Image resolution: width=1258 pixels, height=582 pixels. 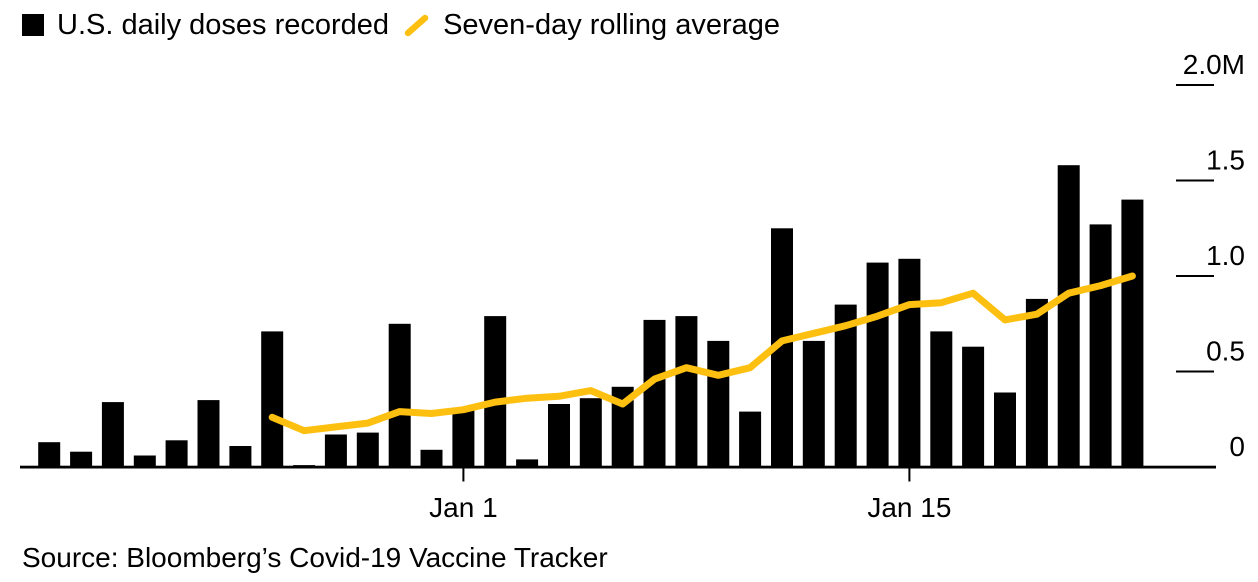 I want to click on x-axis-line, so click(x=618, y=467).